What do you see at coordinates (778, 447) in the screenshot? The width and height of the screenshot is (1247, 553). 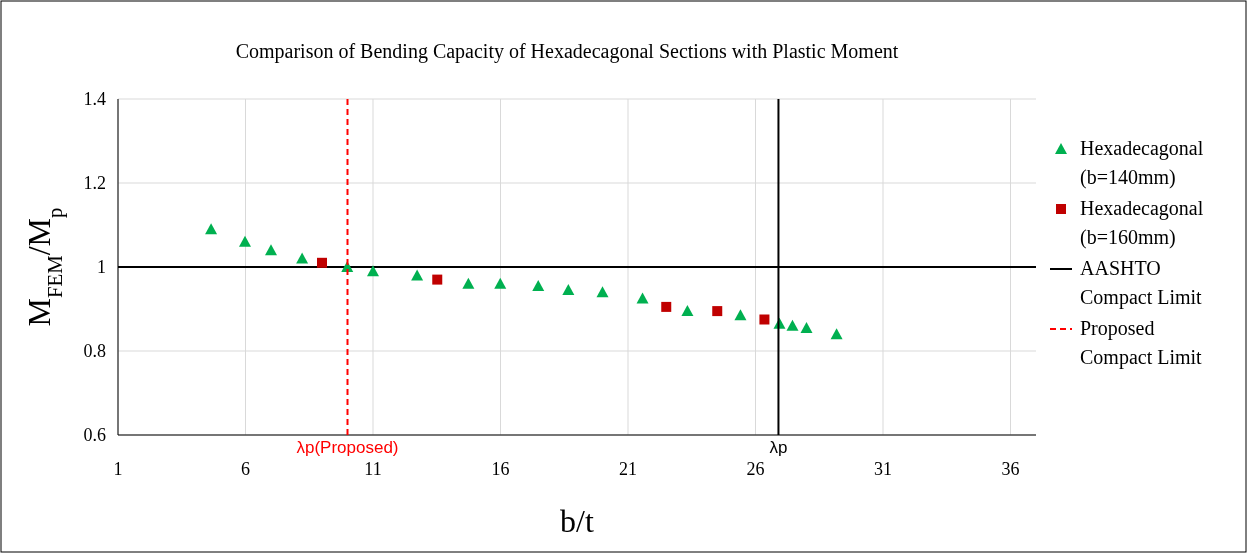 I see `annotation: λp` at bounding box center [778, 447].